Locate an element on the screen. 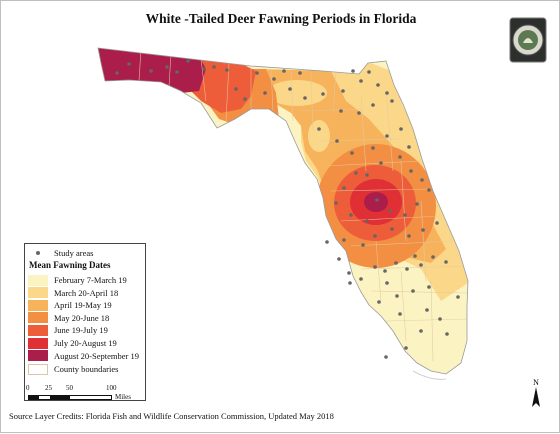 This screenshot has width=560, height=434. legend-class-label: April 19-May 19 is located at coordinates (83, 305).